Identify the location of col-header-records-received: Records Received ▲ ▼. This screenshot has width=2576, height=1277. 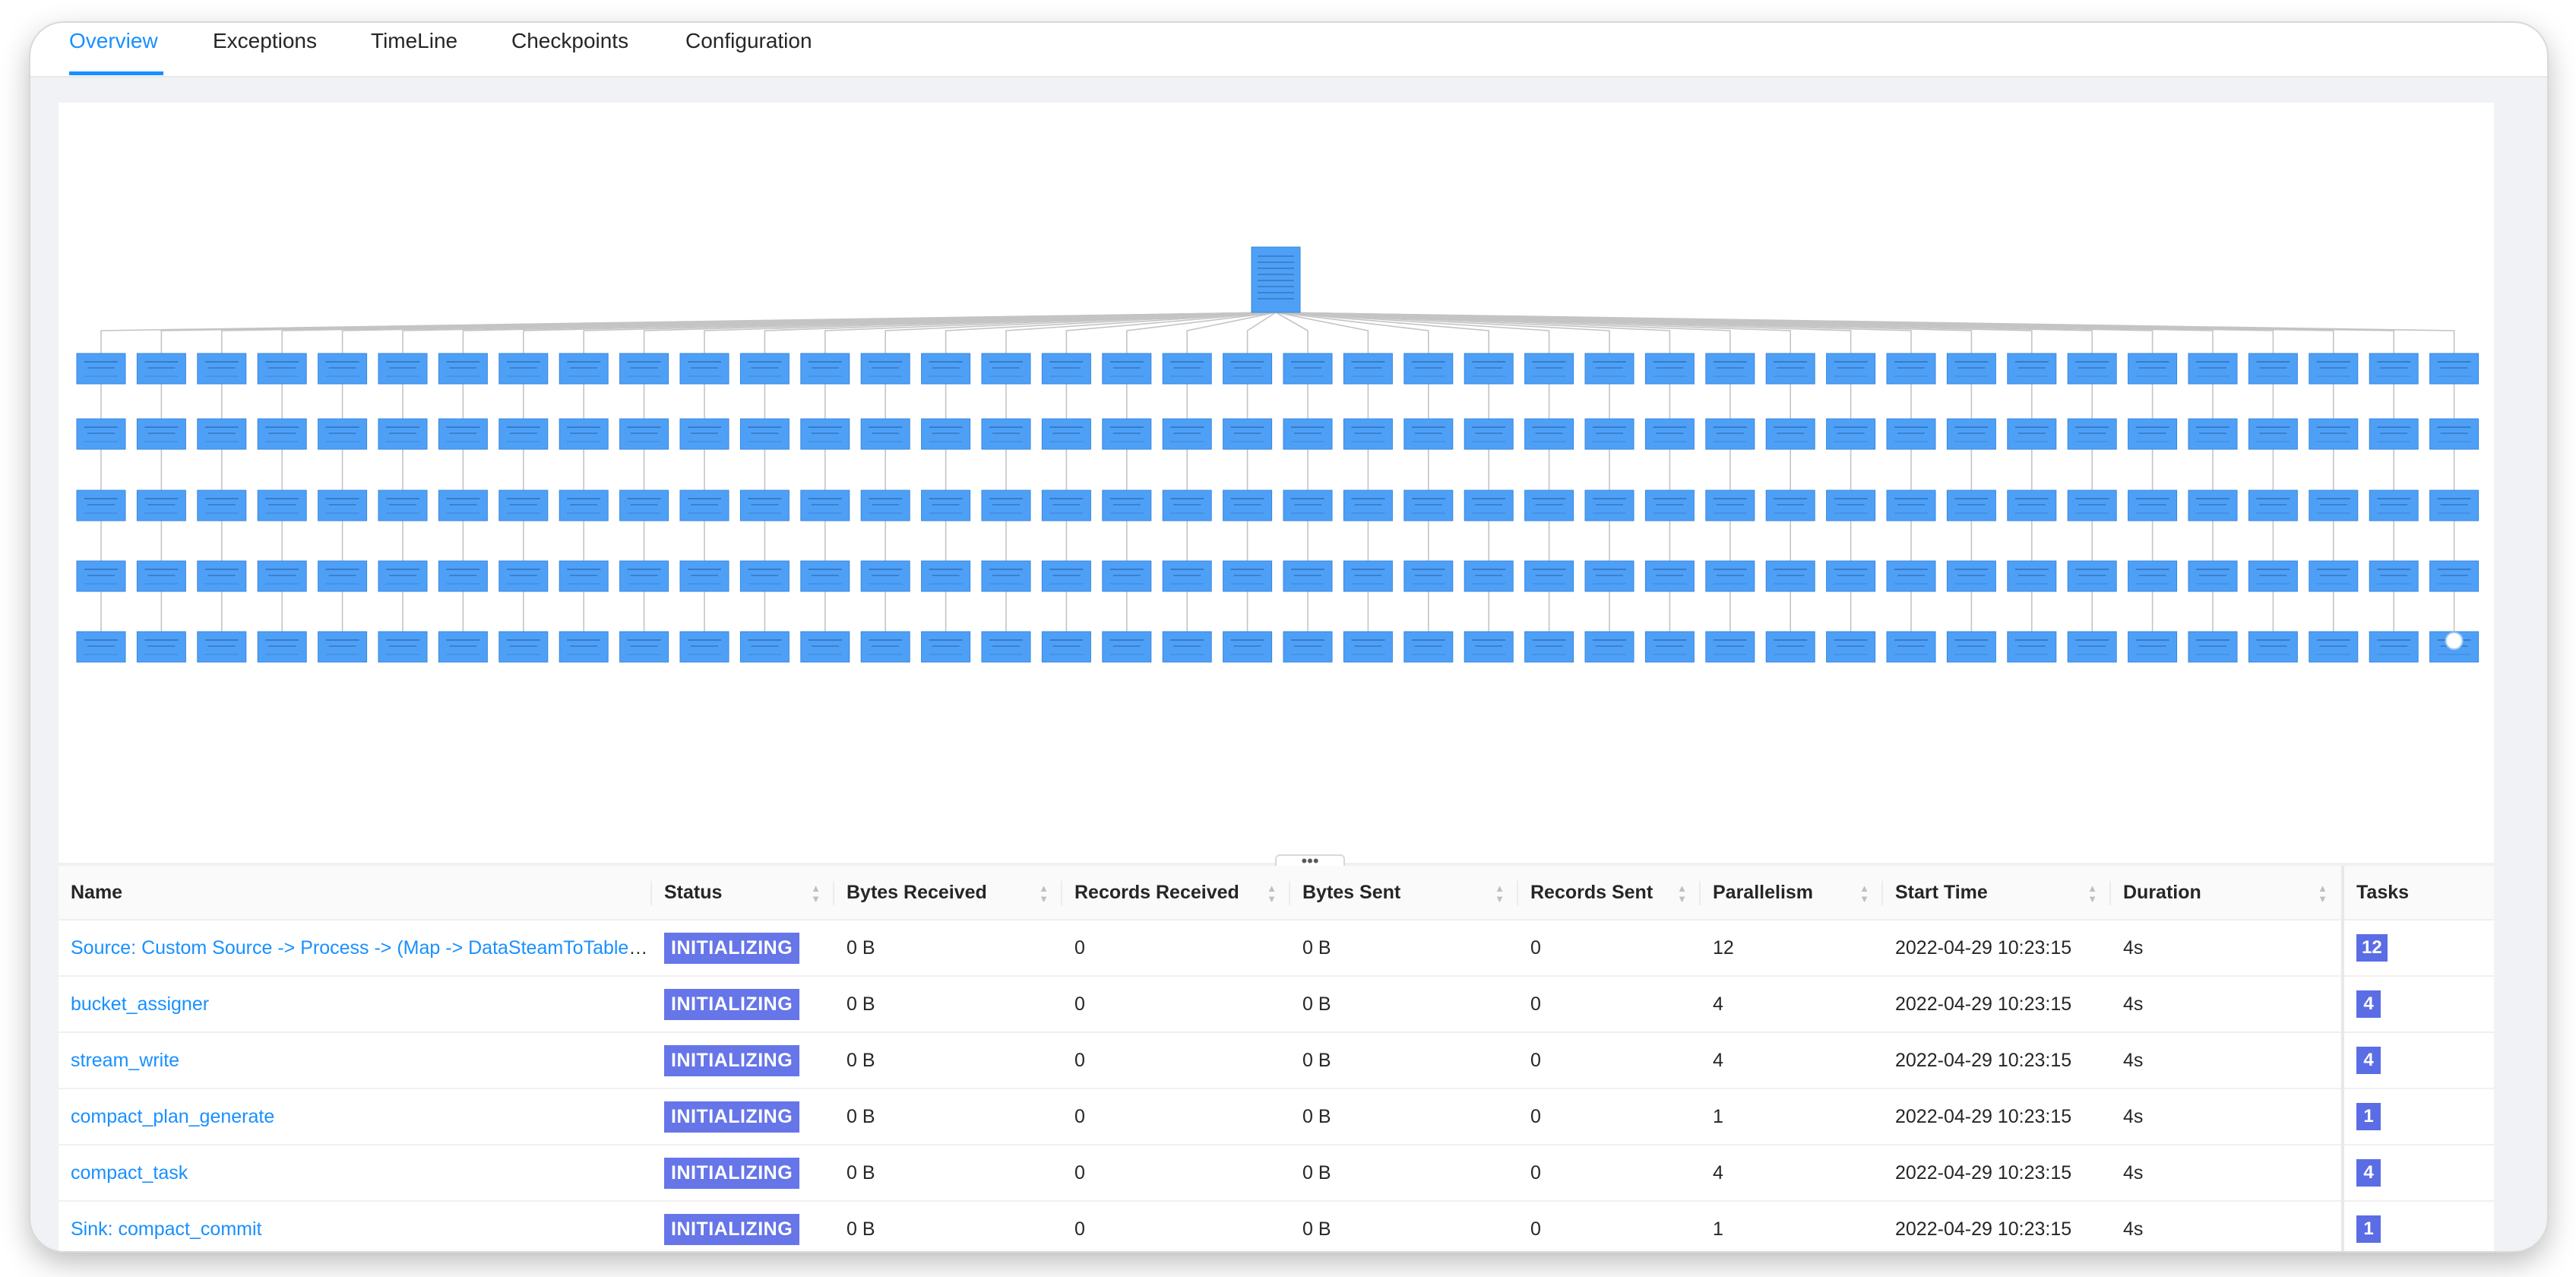
(1176, 893).